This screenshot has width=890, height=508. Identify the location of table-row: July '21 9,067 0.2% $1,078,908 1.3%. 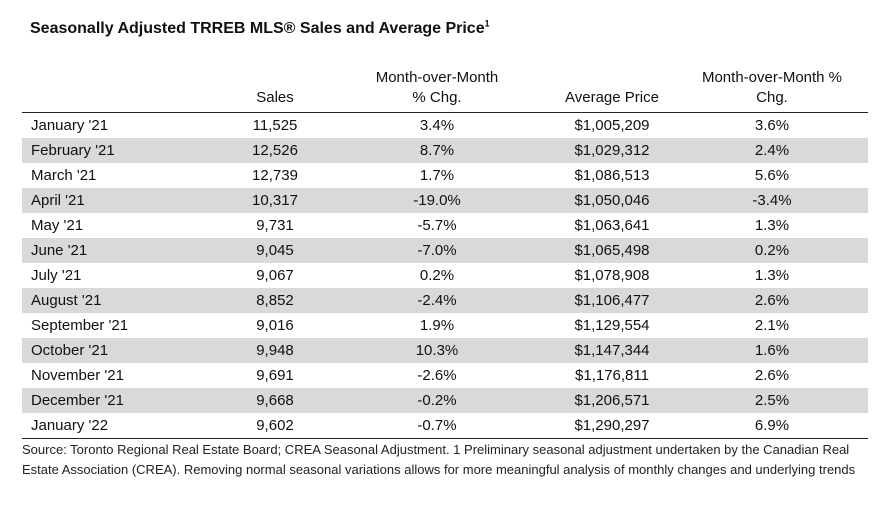
(445, 275).